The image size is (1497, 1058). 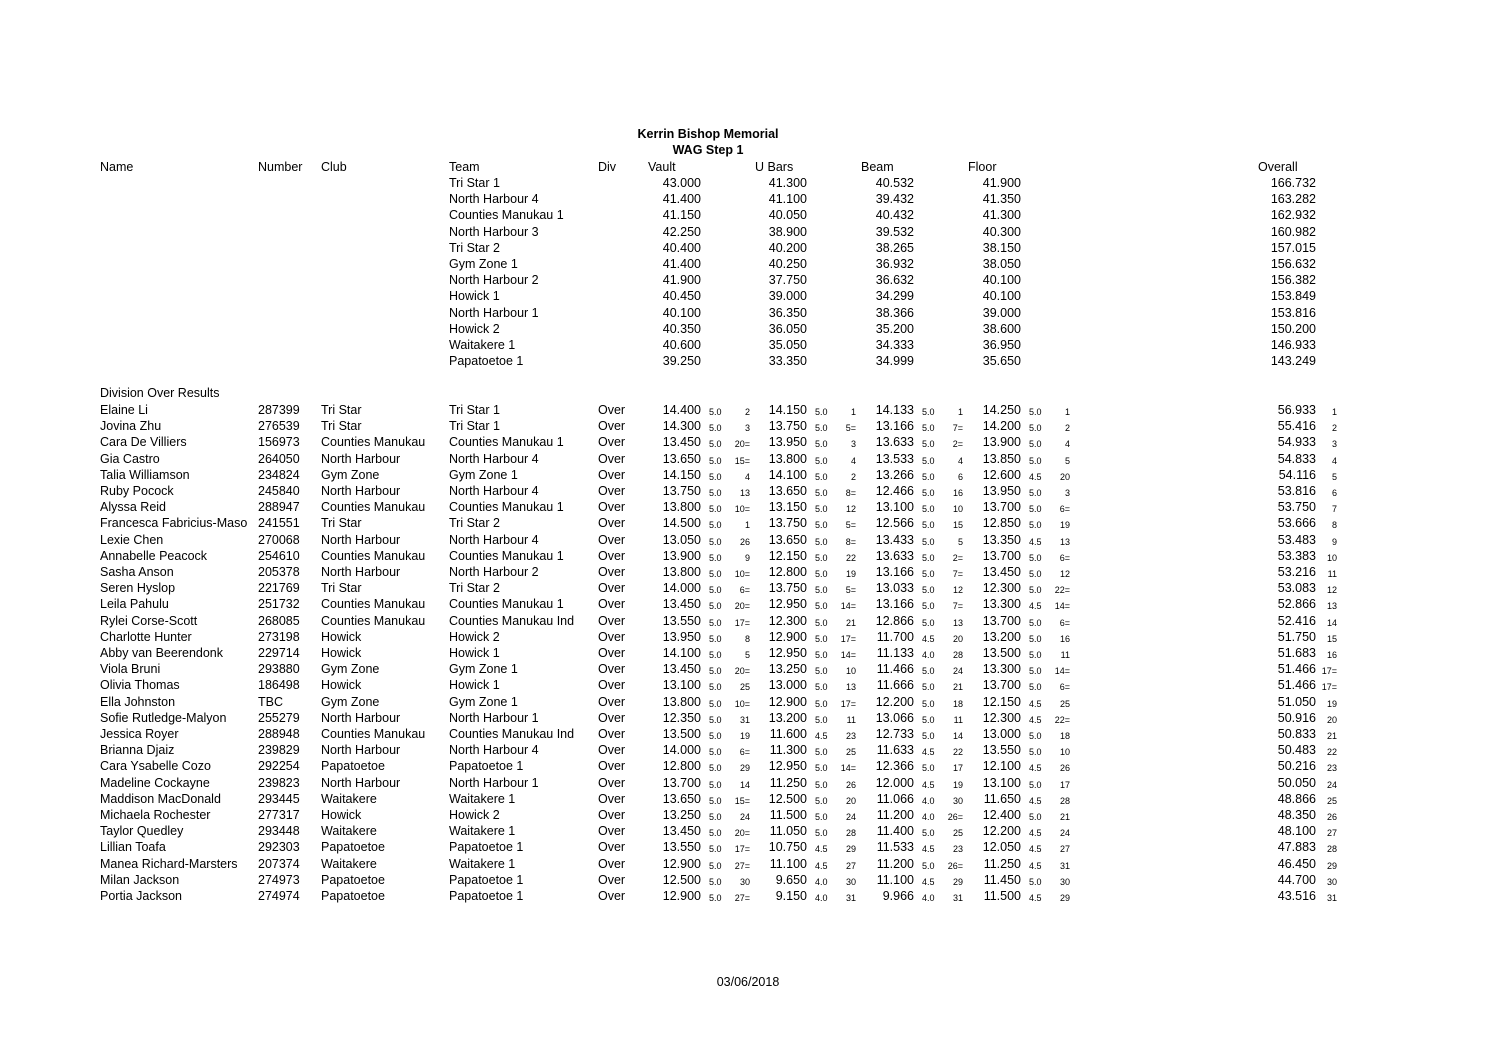 I want to click on team-vault: 41.400, so click(x=681, y=264).